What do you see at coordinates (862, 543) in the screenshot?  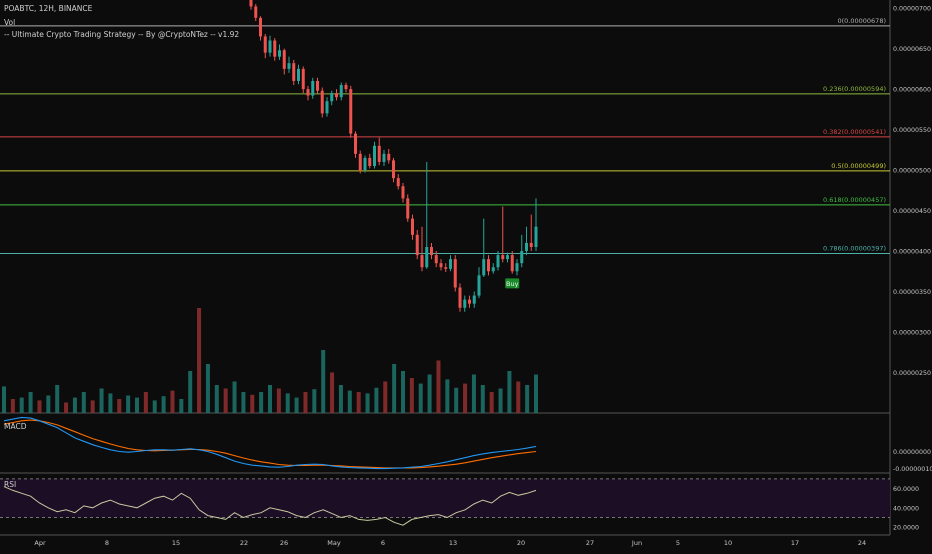 I see `time-tick-14: 24` at bounding box center [862, 543].